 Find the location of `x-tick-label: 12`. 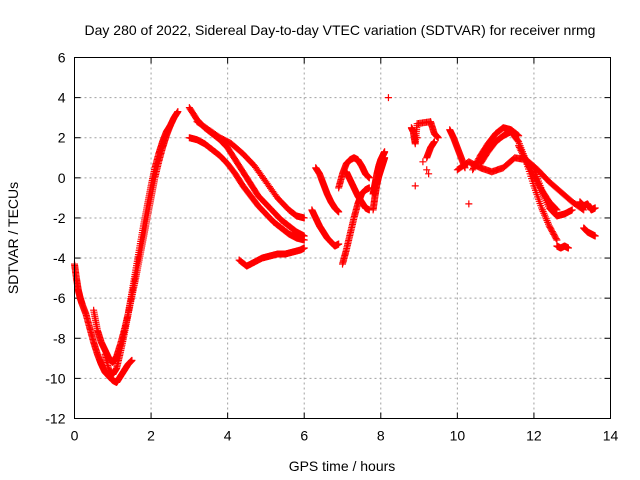

x-tick-label: 12 is located at coordinates (534, 436).